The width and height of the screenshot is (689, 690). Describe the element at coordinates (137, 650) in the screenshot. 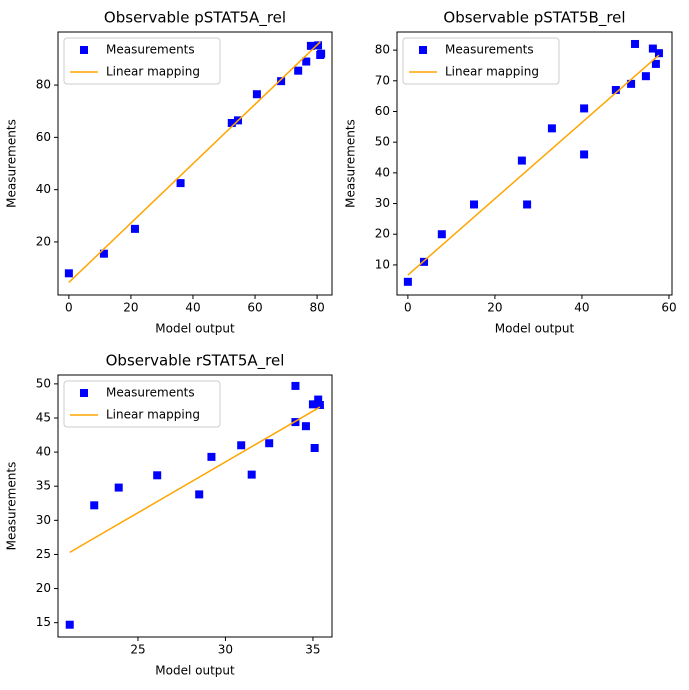

I see `x-tick-label: 25` at that location.